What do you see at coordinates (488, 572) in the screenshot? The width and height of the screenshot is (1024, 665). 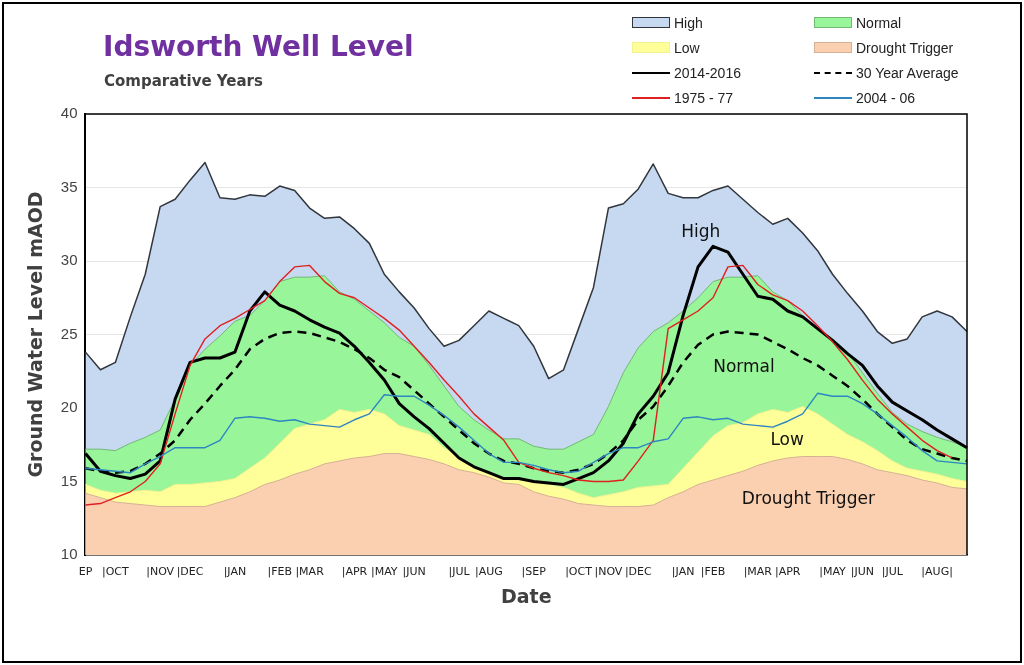 I see `x-tick-label: |AUG` at bounding box center [488, 572].